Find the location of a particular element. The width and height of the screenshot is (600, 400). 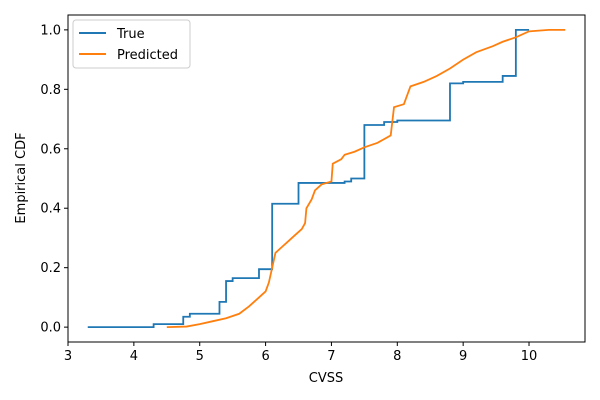

y-tick-label: 0.8 is located at coordinates (50, 90).